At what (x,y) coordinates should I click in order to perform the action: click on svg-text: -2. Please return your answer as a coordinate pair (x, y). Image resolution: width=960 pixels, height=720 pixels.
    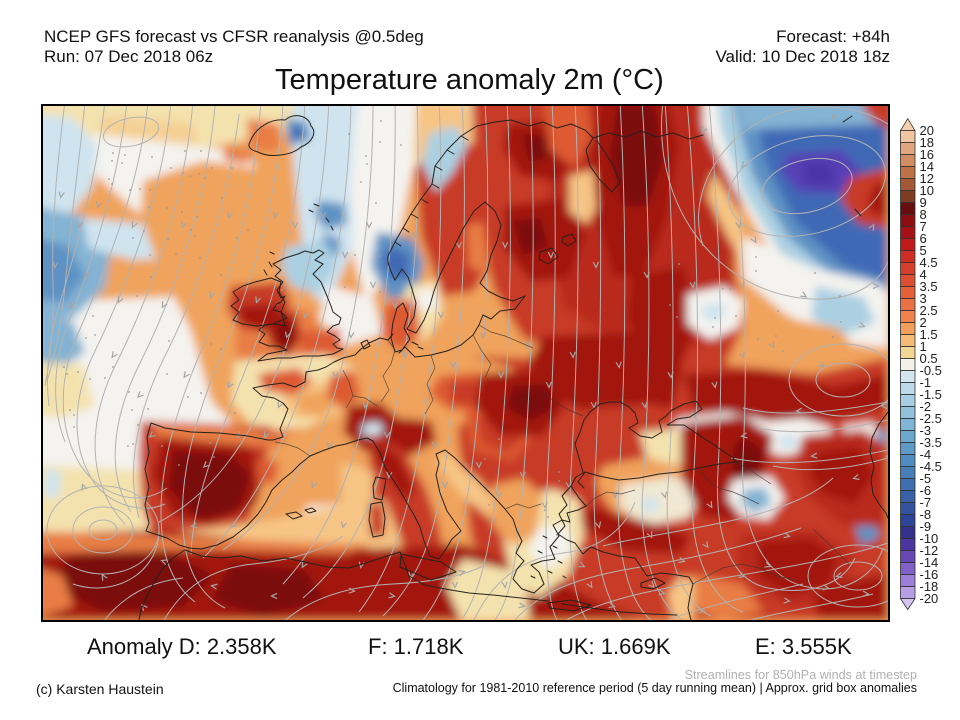
    Looking at the image, I should click on (926, 406).